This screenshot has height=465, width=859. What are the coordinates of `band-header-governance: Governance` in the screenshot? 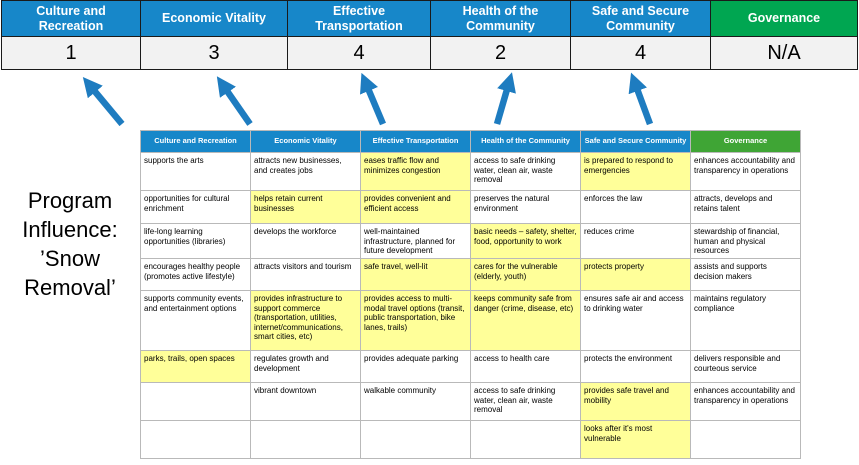 It's located at (784, 19).